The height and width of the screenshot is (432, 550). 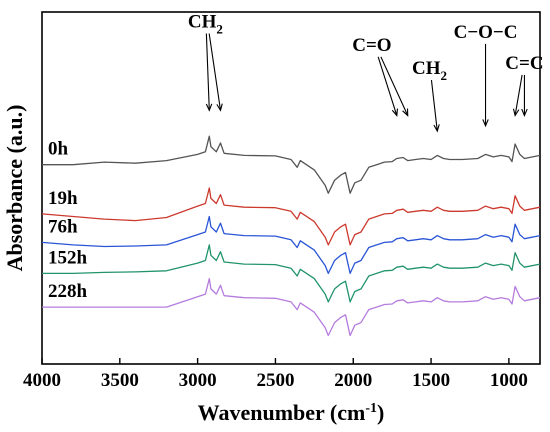 What do you see at coordinates (509, 380) in the screenshot?
I see `x-tick-label: 1000` at bounding box center [509, 380].